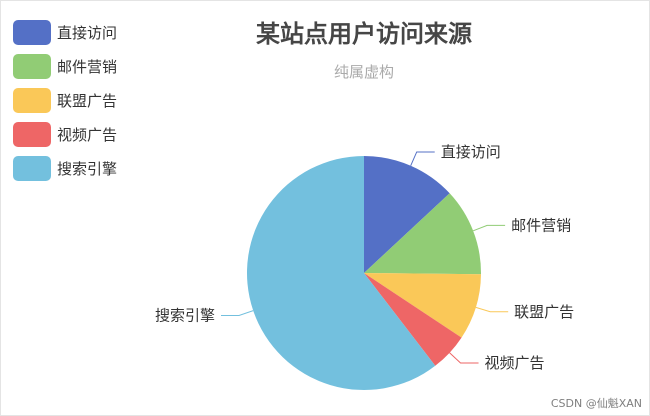 The height and width of the screenshot is (416, 650). What do you see at coordinates (87, 33) in the screenshot?
I see `legend-label: 直接访问` at bounding box center [87, 33].